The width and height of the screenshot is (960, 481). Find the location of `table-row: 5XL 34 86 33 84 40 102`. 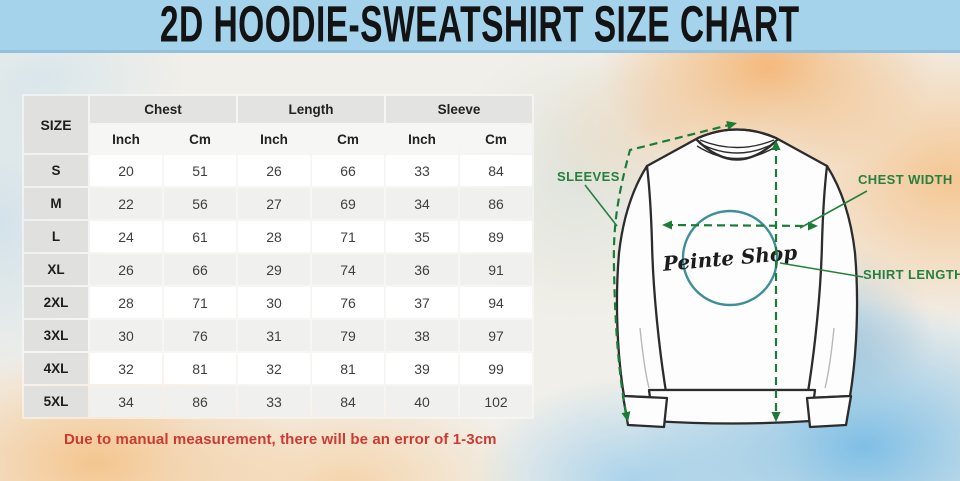

table-row: 5XL 34 86 33 84 40 102 is located at coordinates (278, 401).